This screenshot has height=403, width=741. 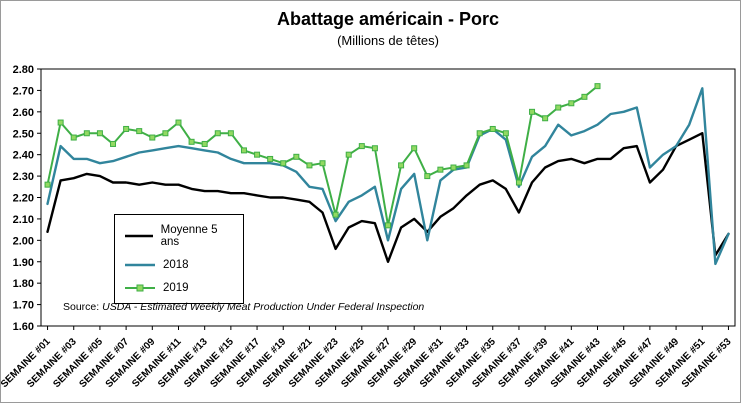 What do you see at coordinates (23, 306) in the screenshot?
I see `svg-text: 1.70` at bounding box center [23, 306].